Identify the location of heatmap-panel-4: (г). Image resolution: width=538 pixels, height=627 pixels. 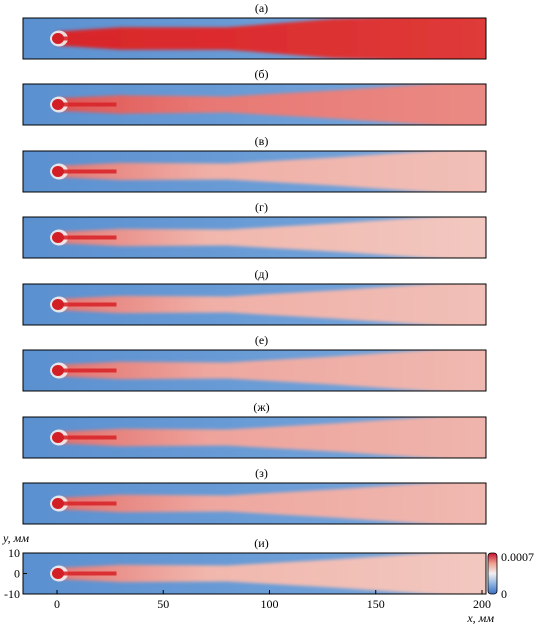
(254, 229).